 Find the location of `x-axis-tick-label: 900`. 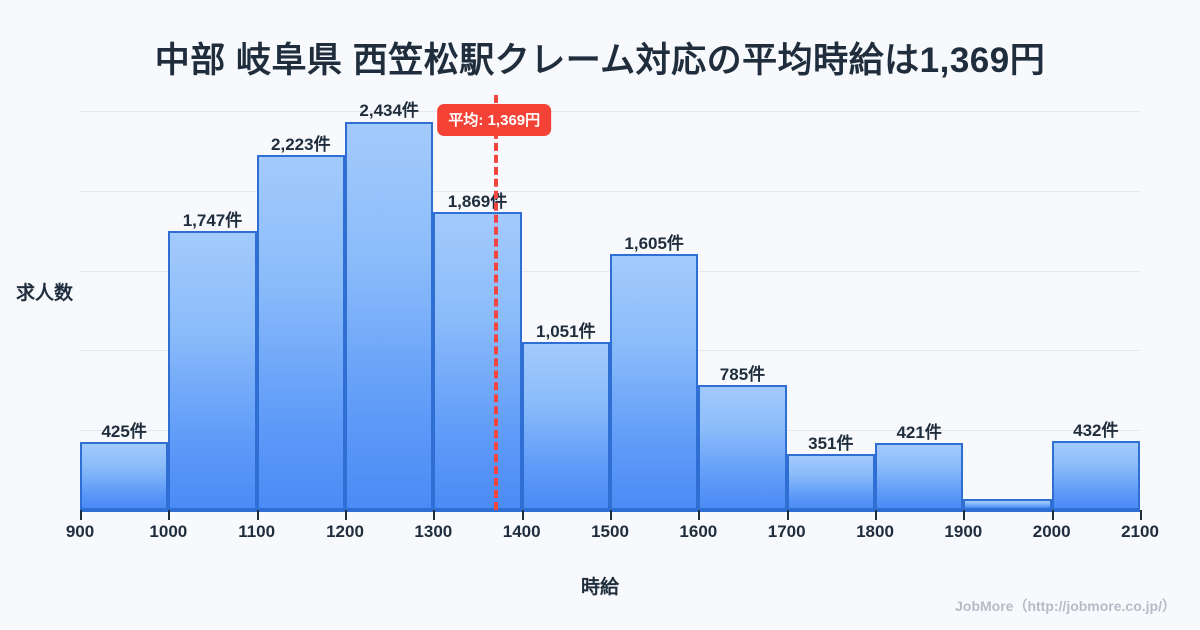

x-axis-tick-label: 900 is located at coordinates (80, 531).